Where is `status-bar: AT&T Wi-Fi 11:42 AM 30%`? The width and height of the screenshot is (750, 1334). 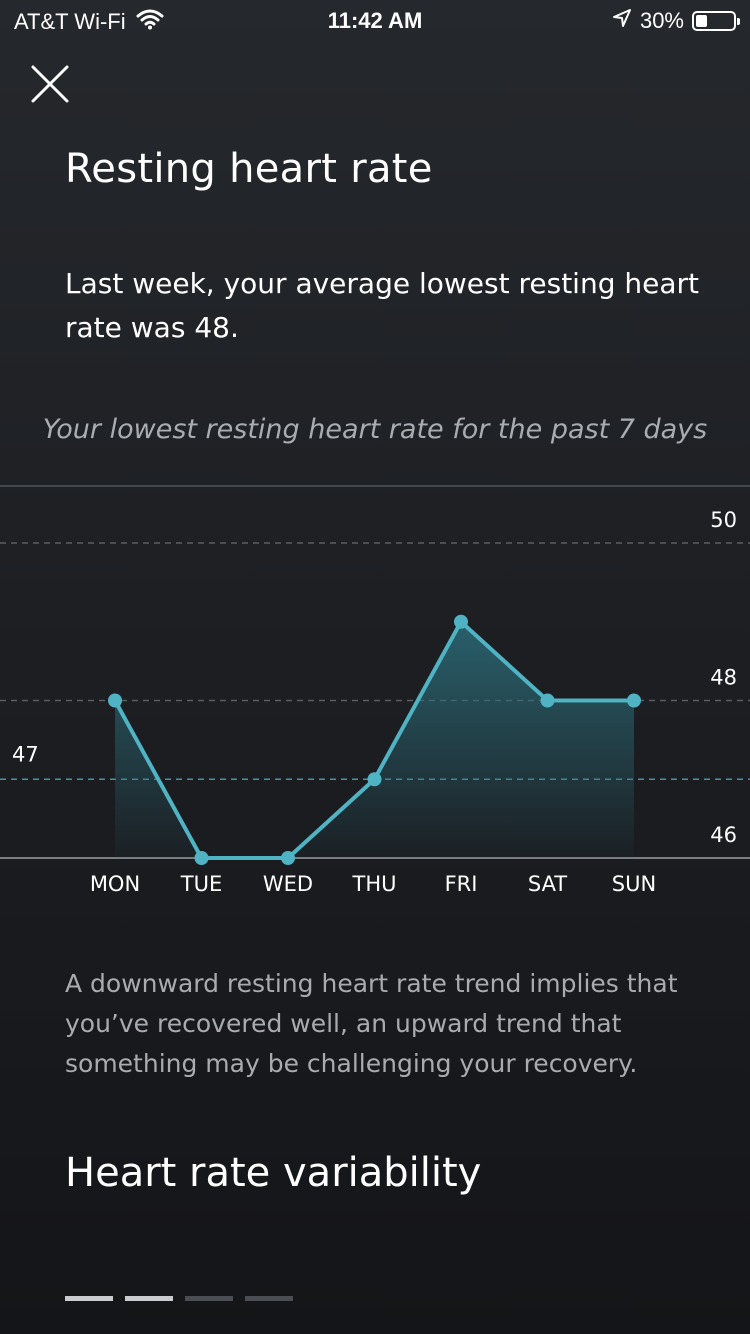
status-bar: AT&T Wi-Fi 11:42 AM 30% is located at coordinates (375, 20).